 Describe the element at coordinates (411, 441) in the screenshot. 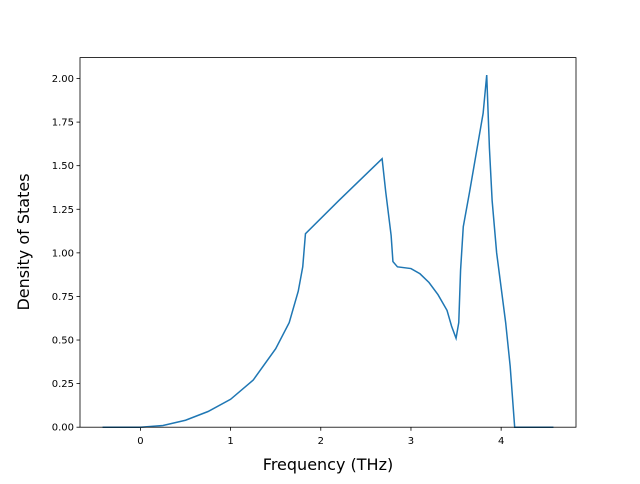

I see `x-tick-label: 3` at that location.